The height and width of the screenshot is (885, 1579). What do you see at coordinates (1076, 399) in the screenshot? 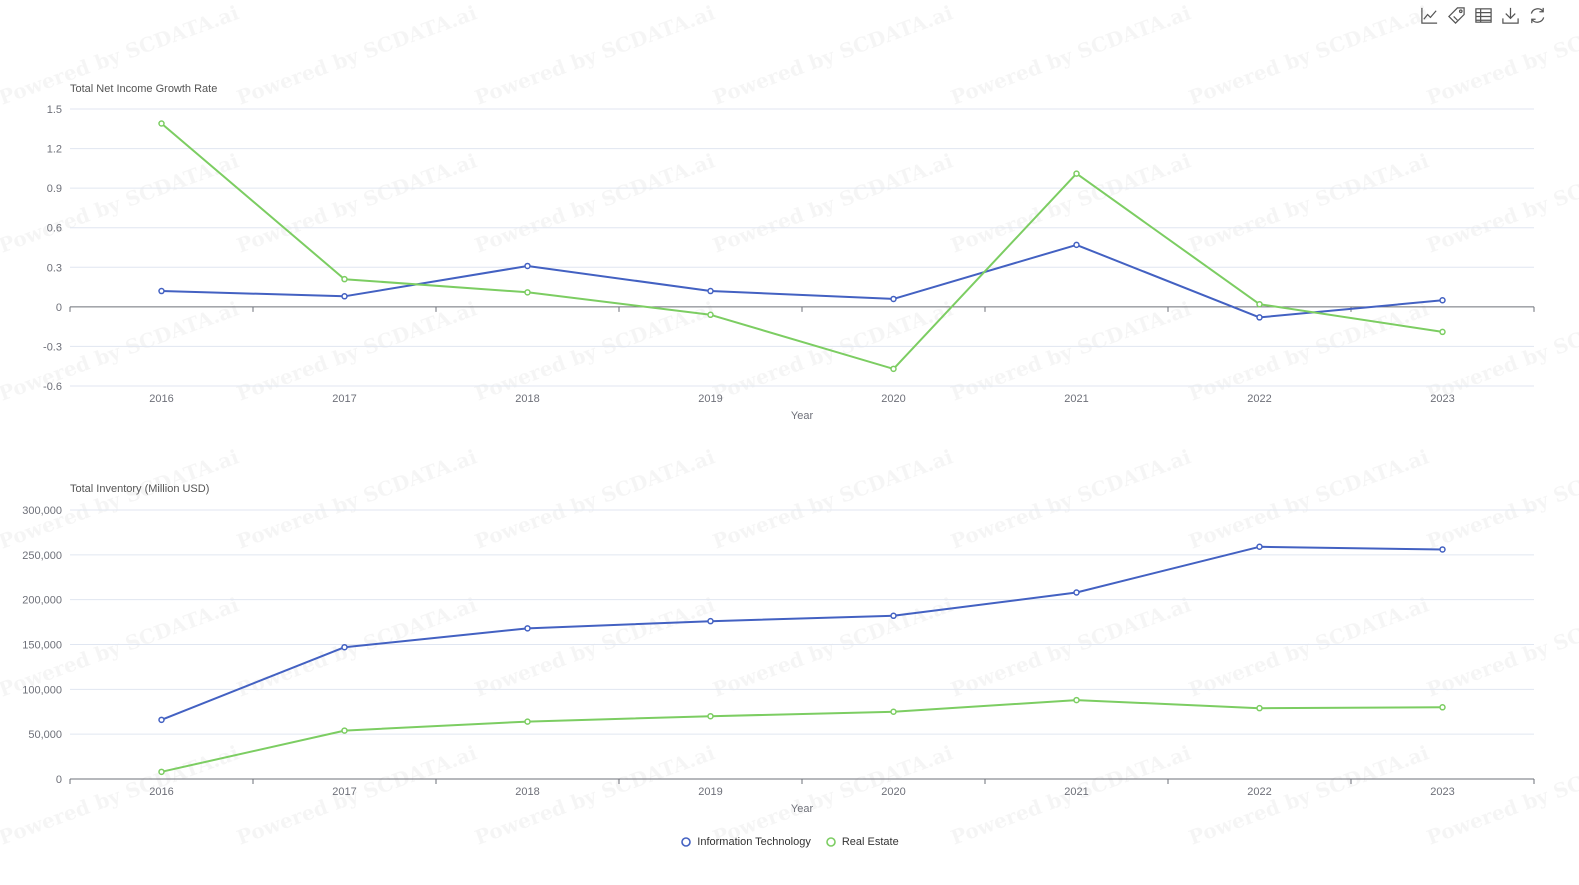
I see `x-tick-label: 2021` at bounding box center [1076, 399].